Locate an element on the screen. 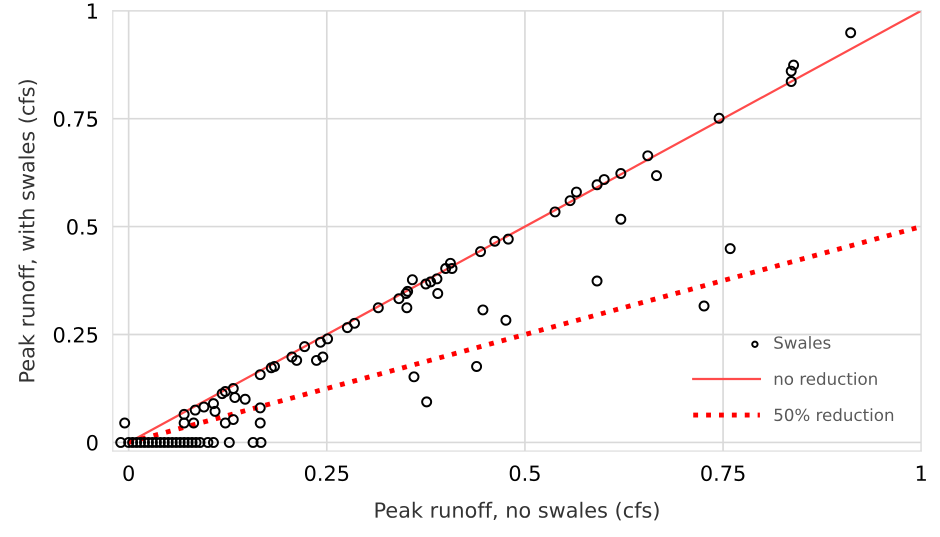  y-tick-label: 0.5 is located at coordinates (82, 227).